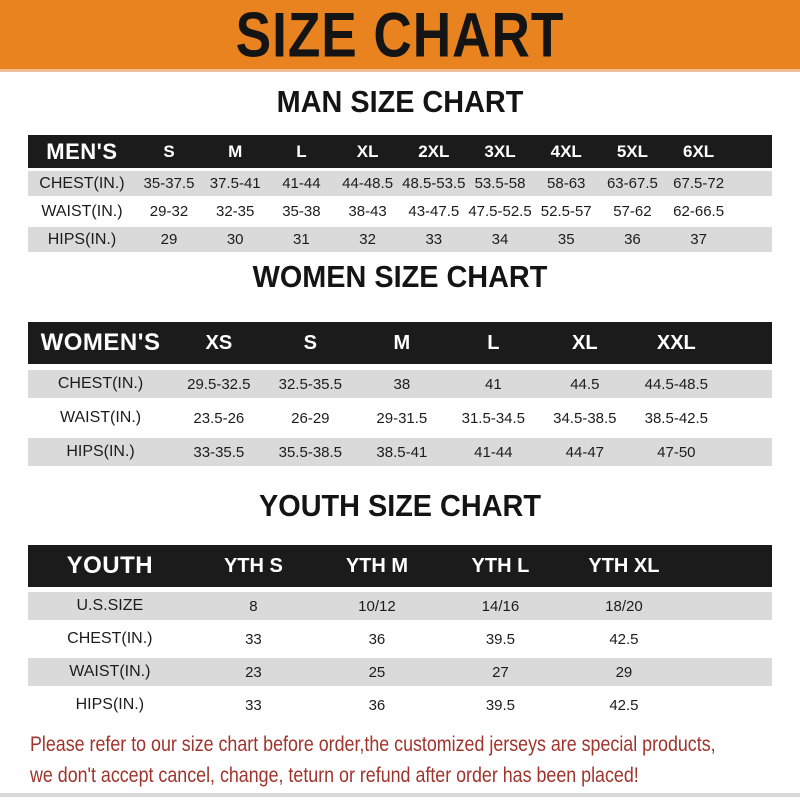 This screenshot has height=800, width=800. Describe the element at coordinates (377, 606) in the screenshot. I see `size-value-cell: 10/12` at that location.